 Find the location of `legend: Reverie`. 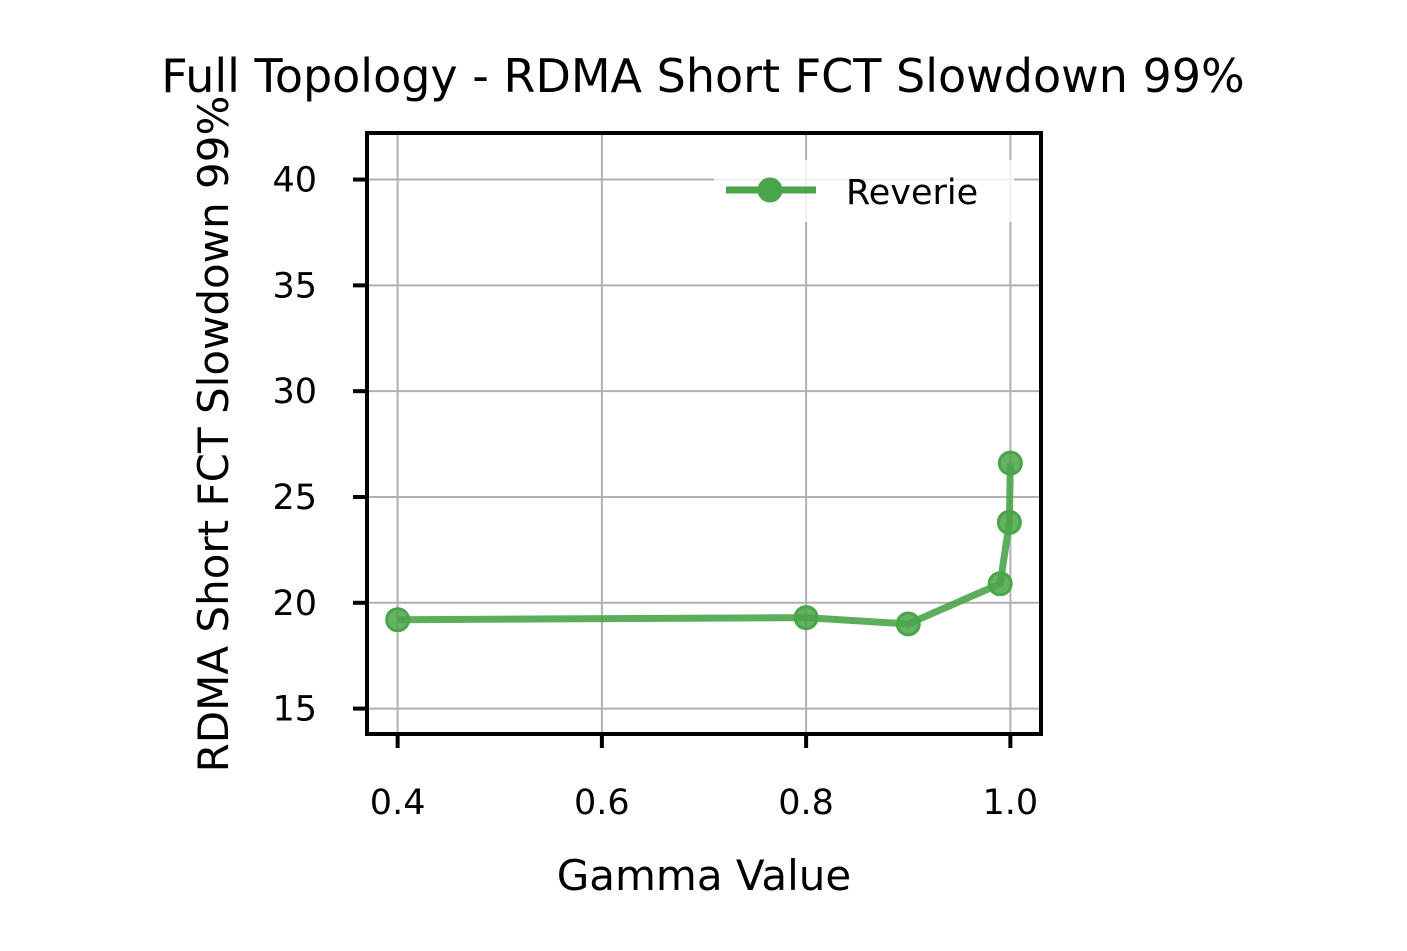

legend: Reverie is located at coordinates (864, 191).